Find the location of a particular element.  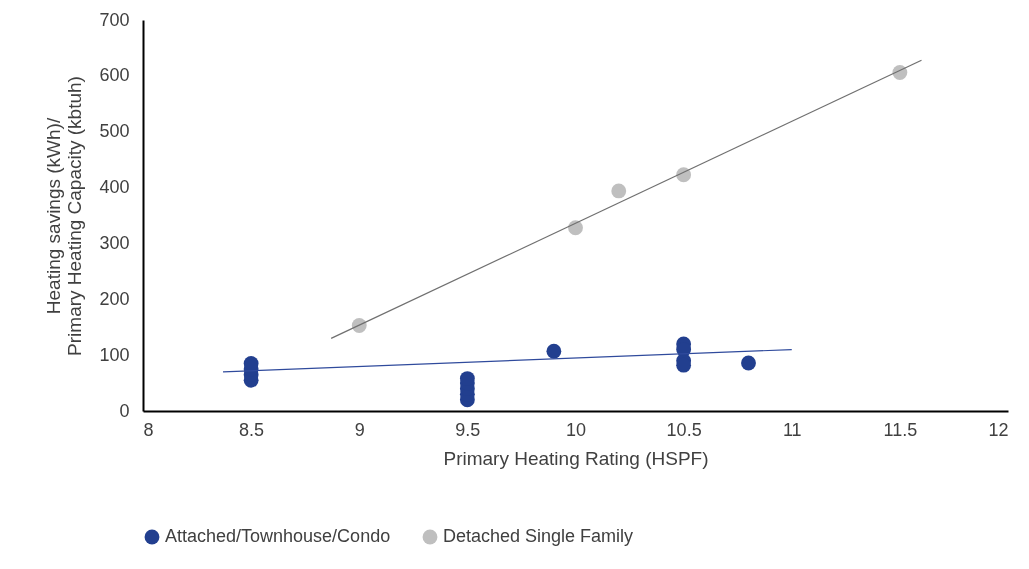

legend-label: Detached Single Family is located at coordinates (538, 536).